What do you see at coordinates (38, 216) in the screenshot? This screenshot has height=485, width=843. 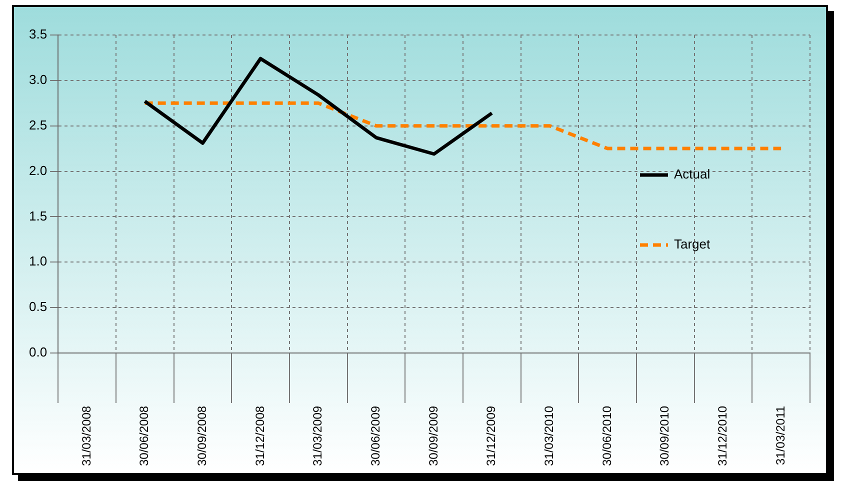 I see `y-tick-label: 1.5` at bounding box center [38, 216].